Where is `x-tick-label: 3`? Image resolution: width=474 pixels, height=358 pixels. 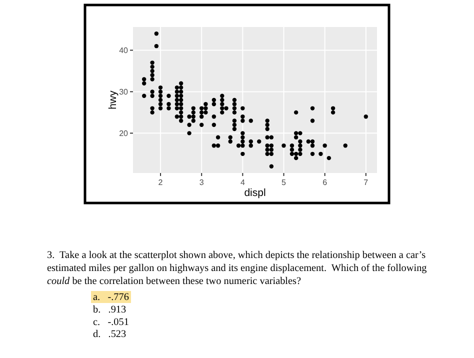 x-tick-label: 3 is located at coordinates (201, 182).